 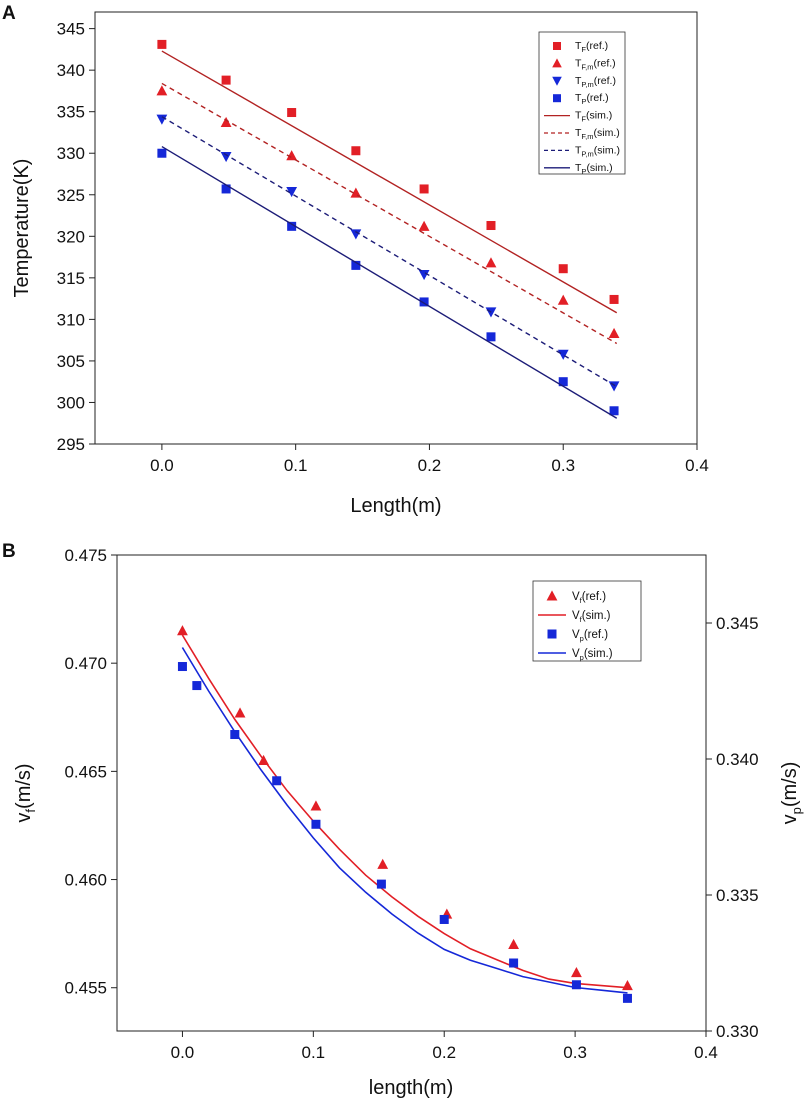 I want to click on y2-tick-label: 0.330, so click(x=737, y=1031).